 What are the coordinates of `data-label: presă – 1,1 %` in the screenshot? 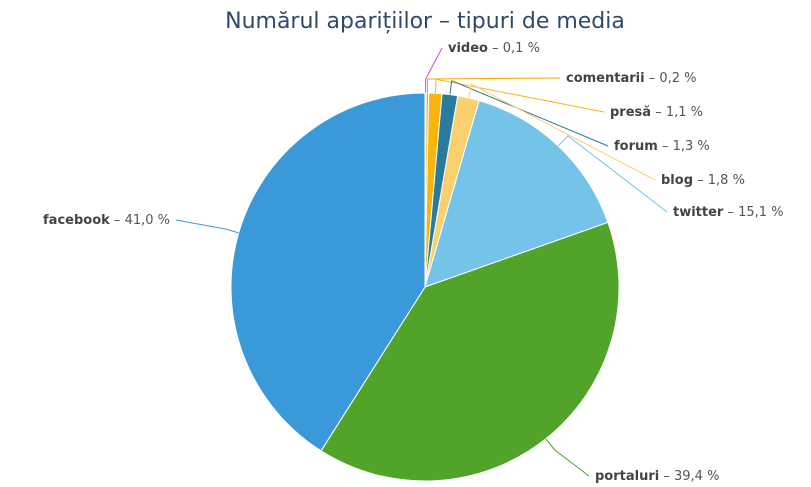 It's located at (656, 112).